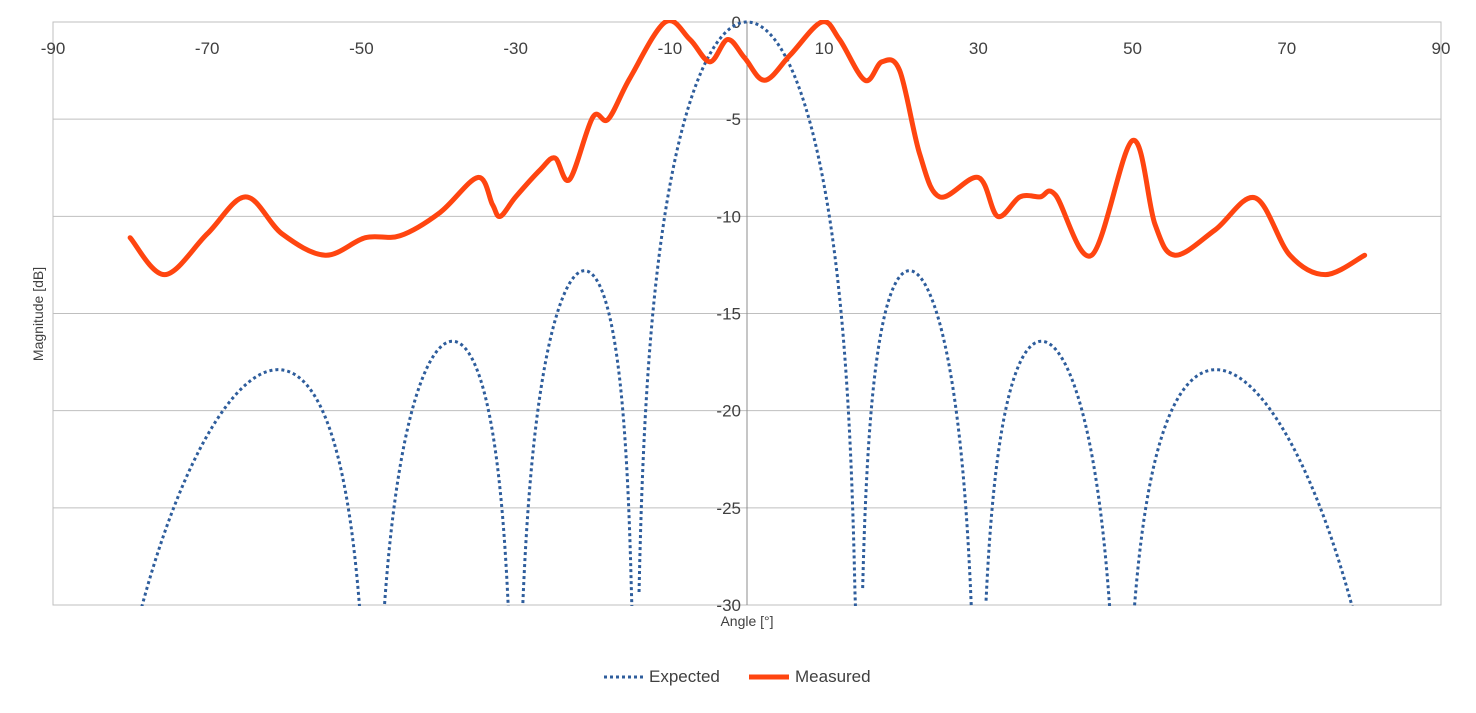 The width and height of the screenshot is (1476, 713). What do you see at coordinates (1286, 48) in the screenshot?
I see `x-tick-label: 70` at bounding box center [1286, 48].